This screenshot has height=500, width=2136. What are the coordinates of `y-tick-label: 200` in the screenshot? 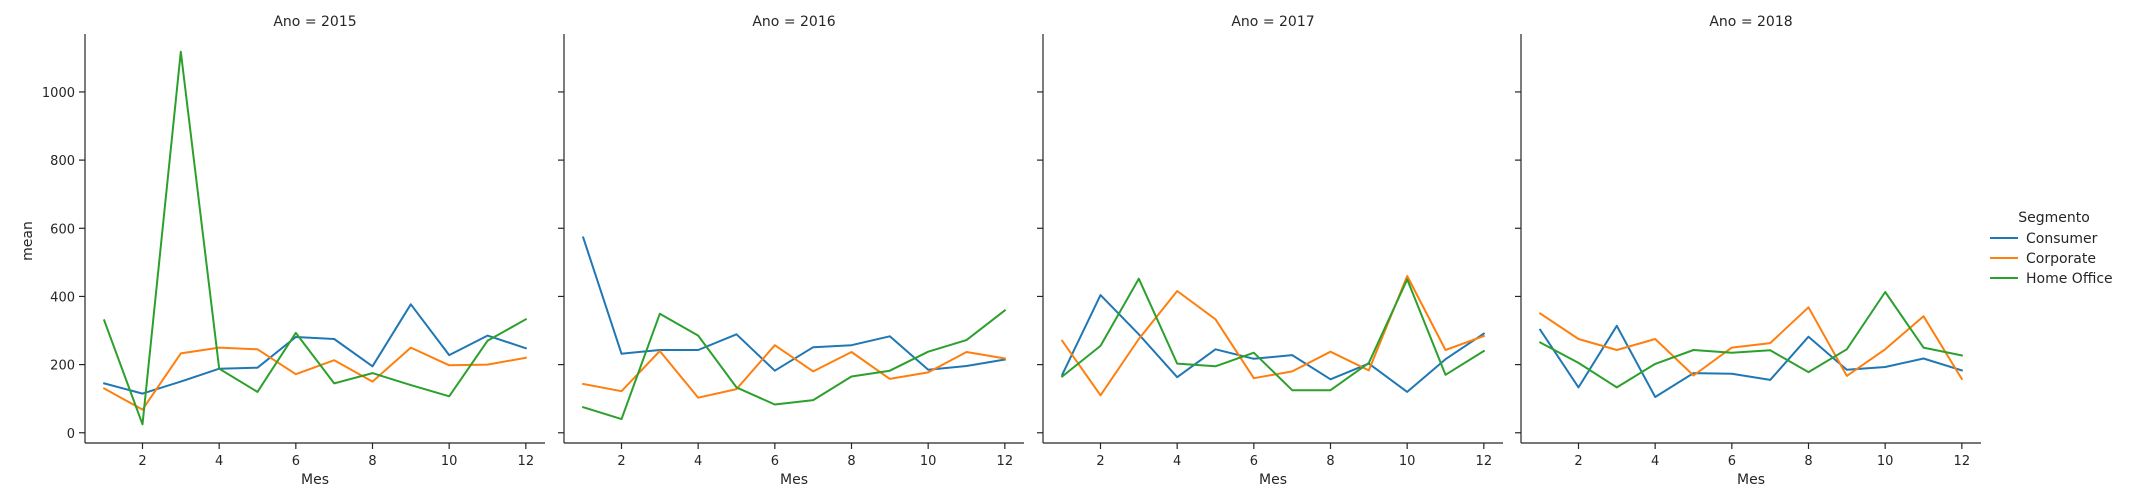 It's located at (62, 366).